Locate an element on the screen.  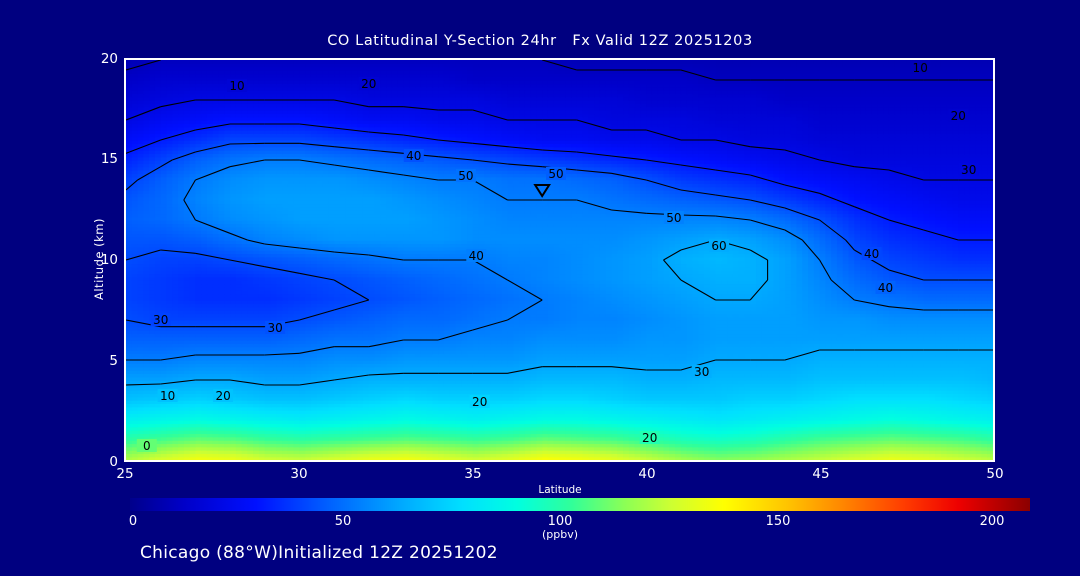
x-tick-40: 40 is located at coordinates (647, 474).